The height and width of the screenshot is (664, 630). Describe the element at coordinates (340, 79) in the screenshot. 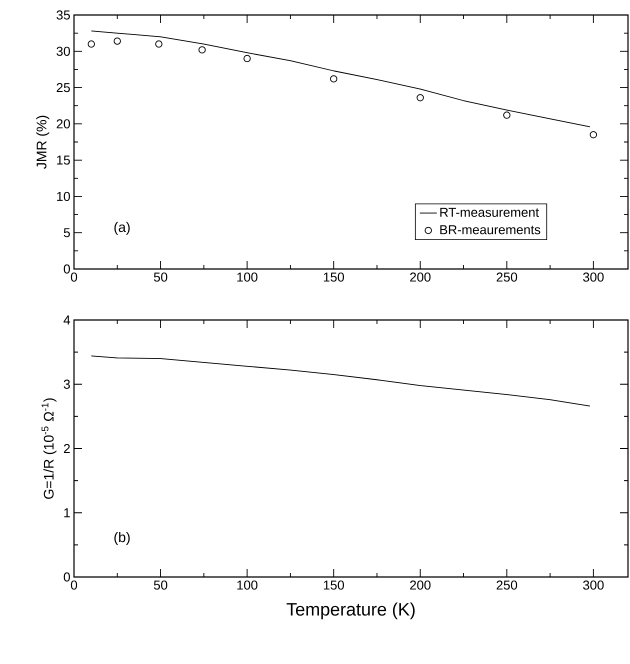

I see `line-series` at that location.